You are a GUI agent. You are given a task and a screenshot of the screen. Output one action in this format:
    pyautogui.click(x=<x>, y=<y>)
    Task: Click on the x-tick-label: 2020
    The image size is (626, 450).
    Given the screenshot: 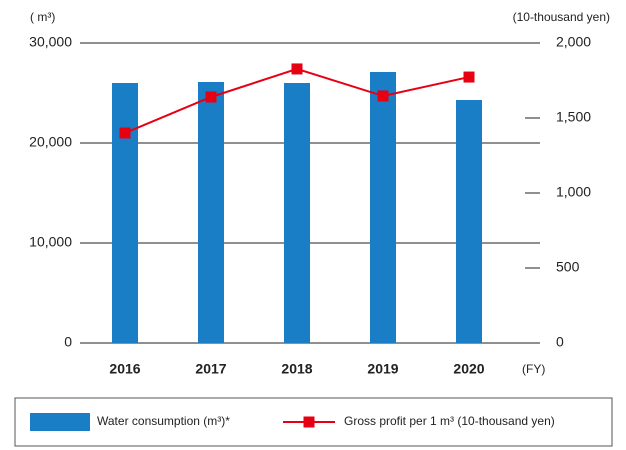 What is the action you would take?
    pyautogui.click(x=468, y=369)
    